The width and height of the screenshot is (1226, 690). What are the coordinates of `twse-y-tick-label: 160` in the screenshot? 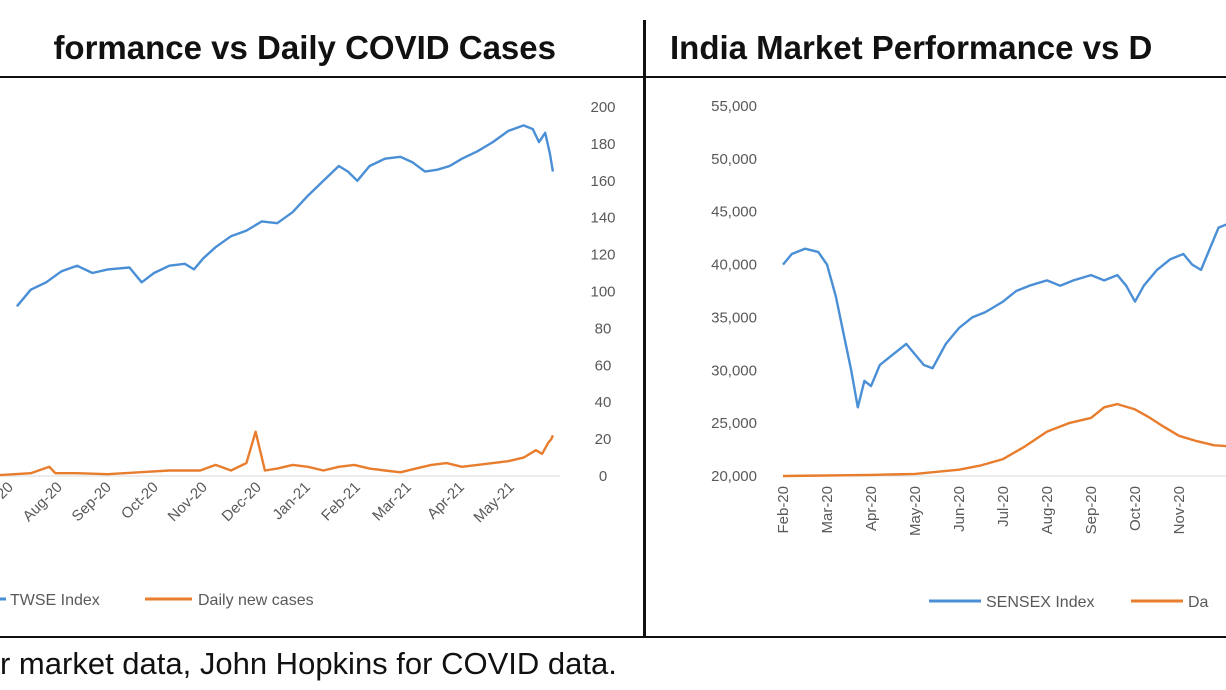 It's located at (602, 181).